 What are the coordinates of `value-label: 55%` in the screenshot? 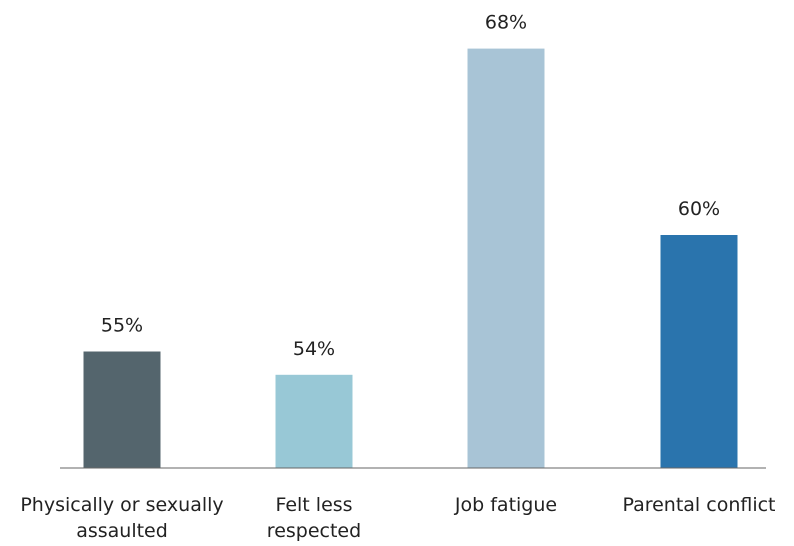 It's located at (122, 326).